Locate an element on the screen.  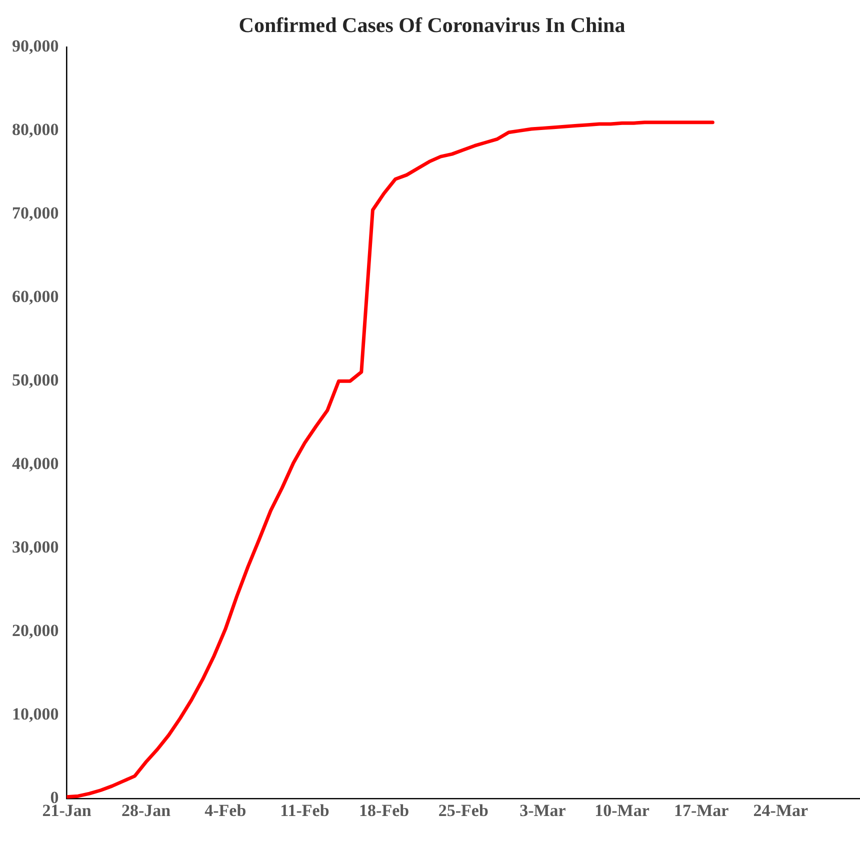
y-tick-label: 40,000 is located at coordinates (35, 464).